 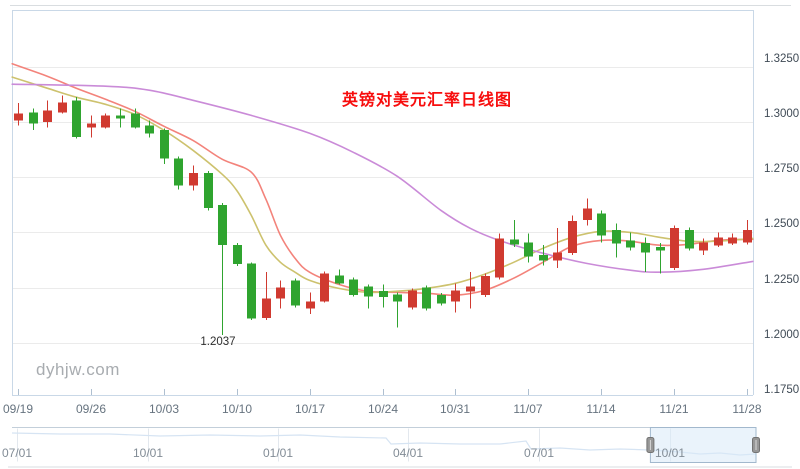 What do you see at coordinates (528, 248) in the screenshot?
I see `candle-11/07` at bounding box center [528, 248].